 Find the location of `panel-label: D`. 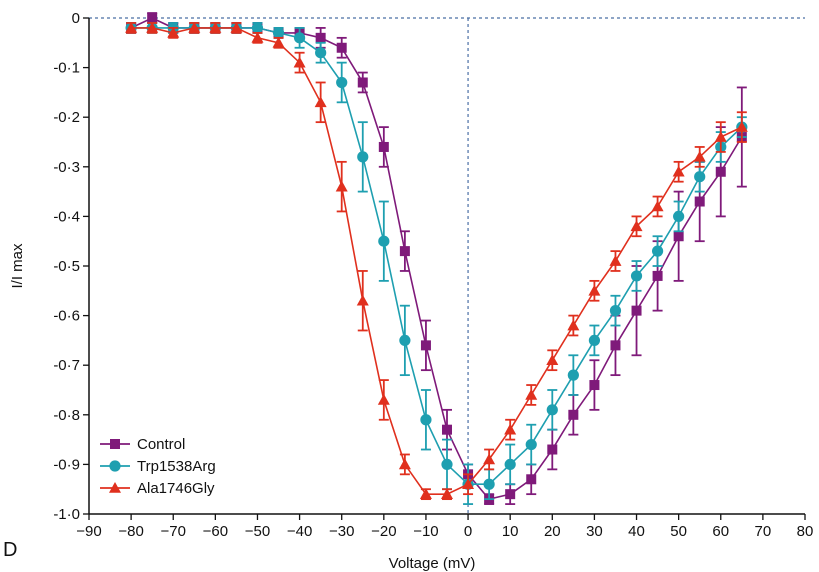

panel-label: D is located at coordinates (10, 550).